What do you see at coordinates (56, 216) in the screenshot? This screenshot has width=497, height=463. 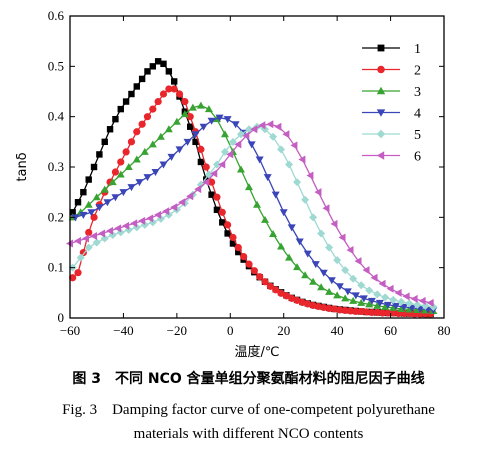 I see `y-tick-label: 0.2` at bounding box center [56, 216].